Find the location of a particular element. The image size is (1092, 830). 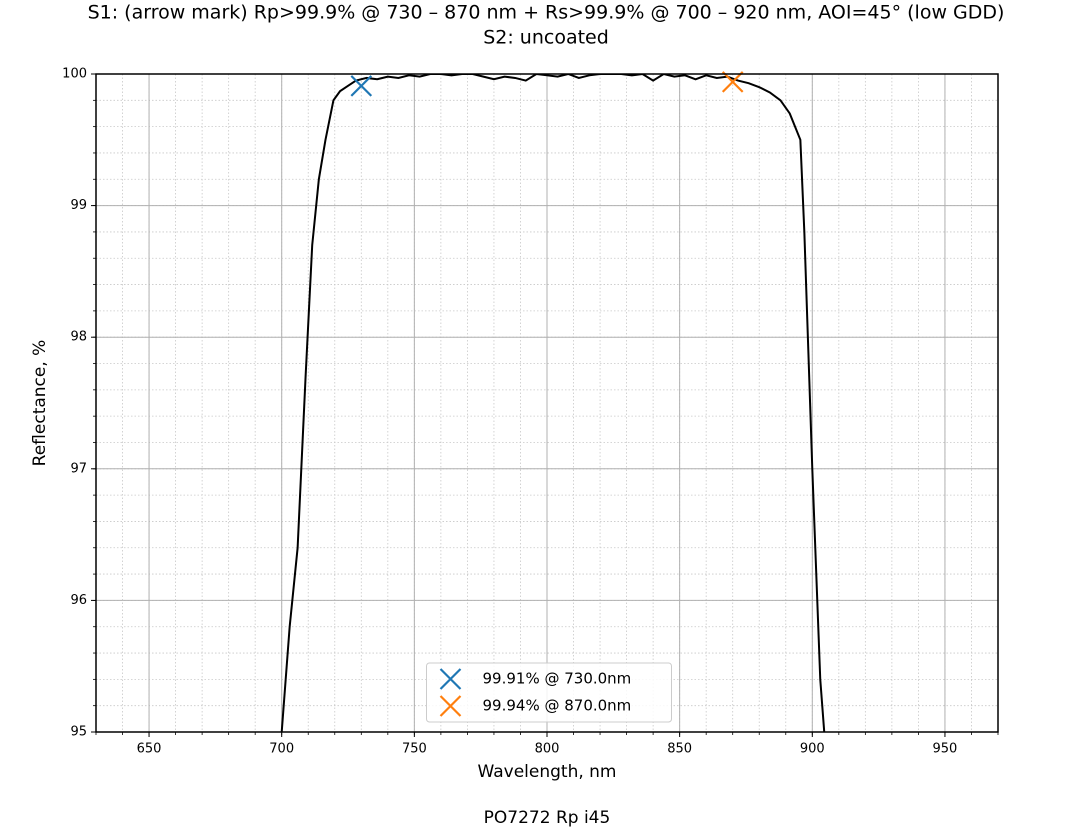

x-tick-label: 900 is located at coordinates (812, 749).